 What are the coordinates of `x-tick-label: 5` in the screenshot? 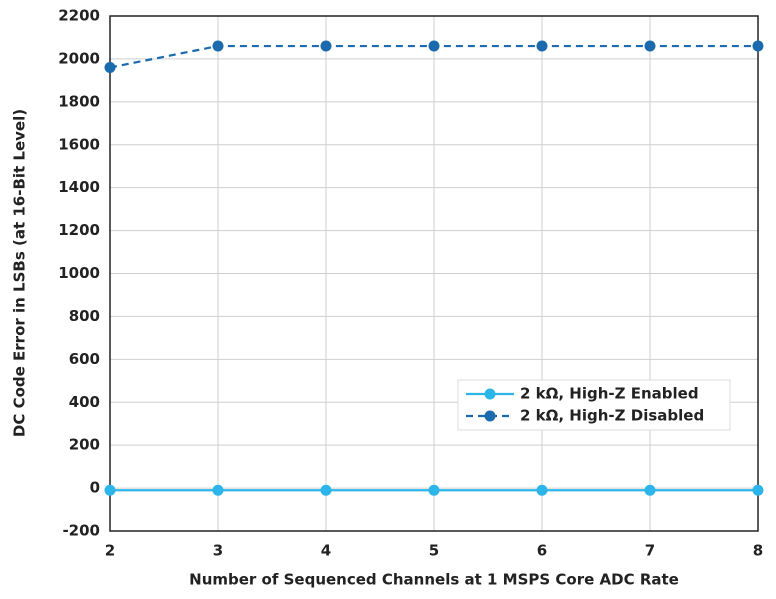 It's located at (434, 551).